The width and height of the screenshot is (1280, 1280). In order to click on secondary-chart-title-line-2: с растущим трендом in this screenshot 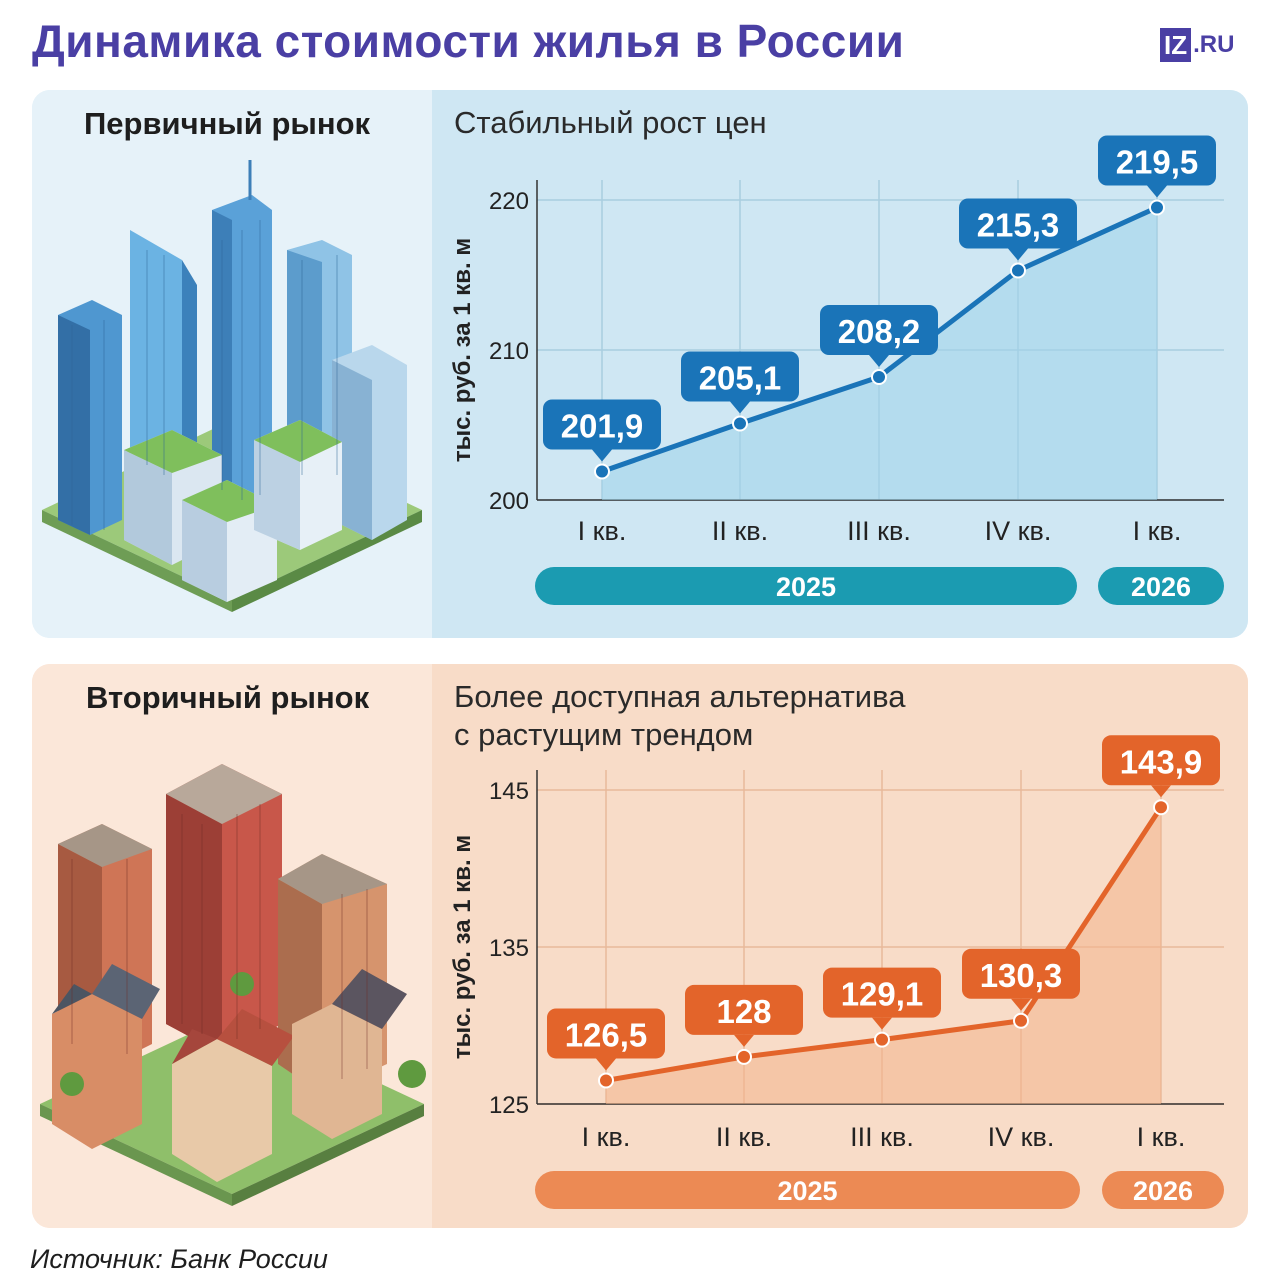, I will do `click(604, 734)`.